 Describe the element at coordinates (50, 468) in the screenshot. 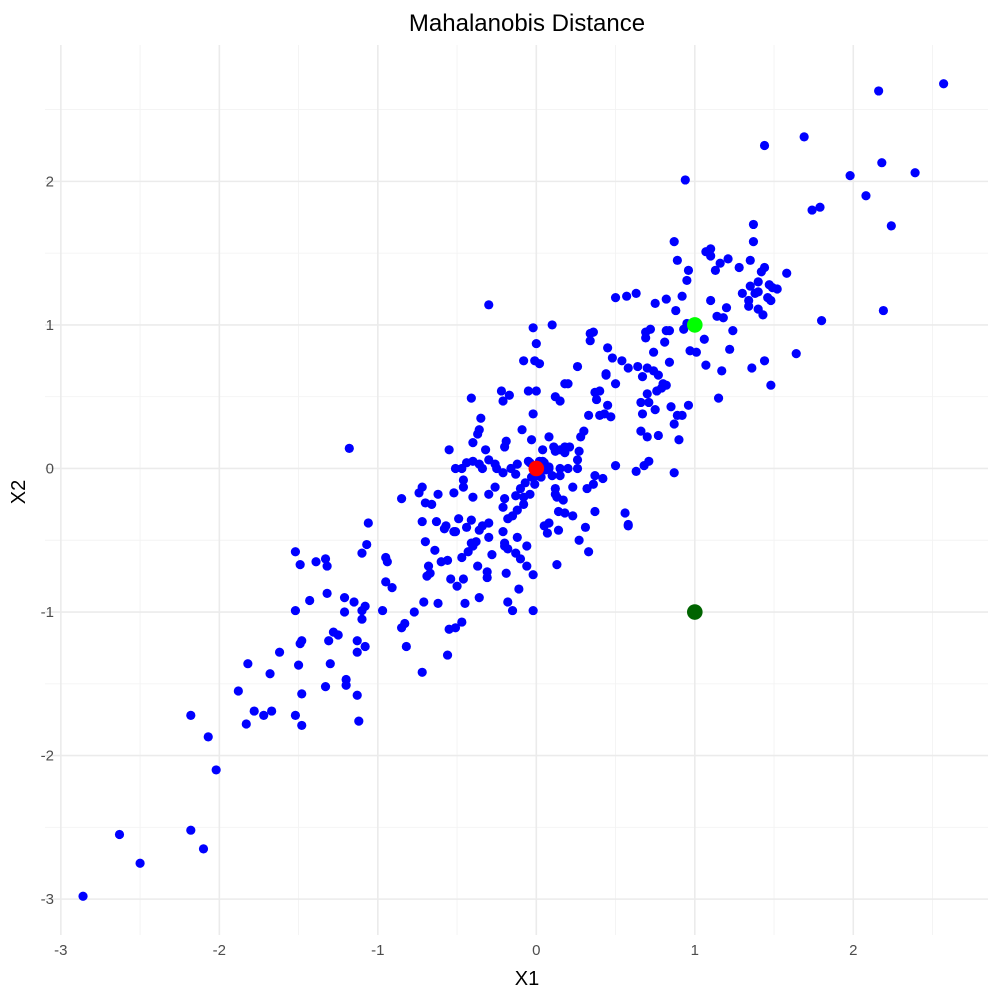

I see `y-tick-label: 0` at that location.